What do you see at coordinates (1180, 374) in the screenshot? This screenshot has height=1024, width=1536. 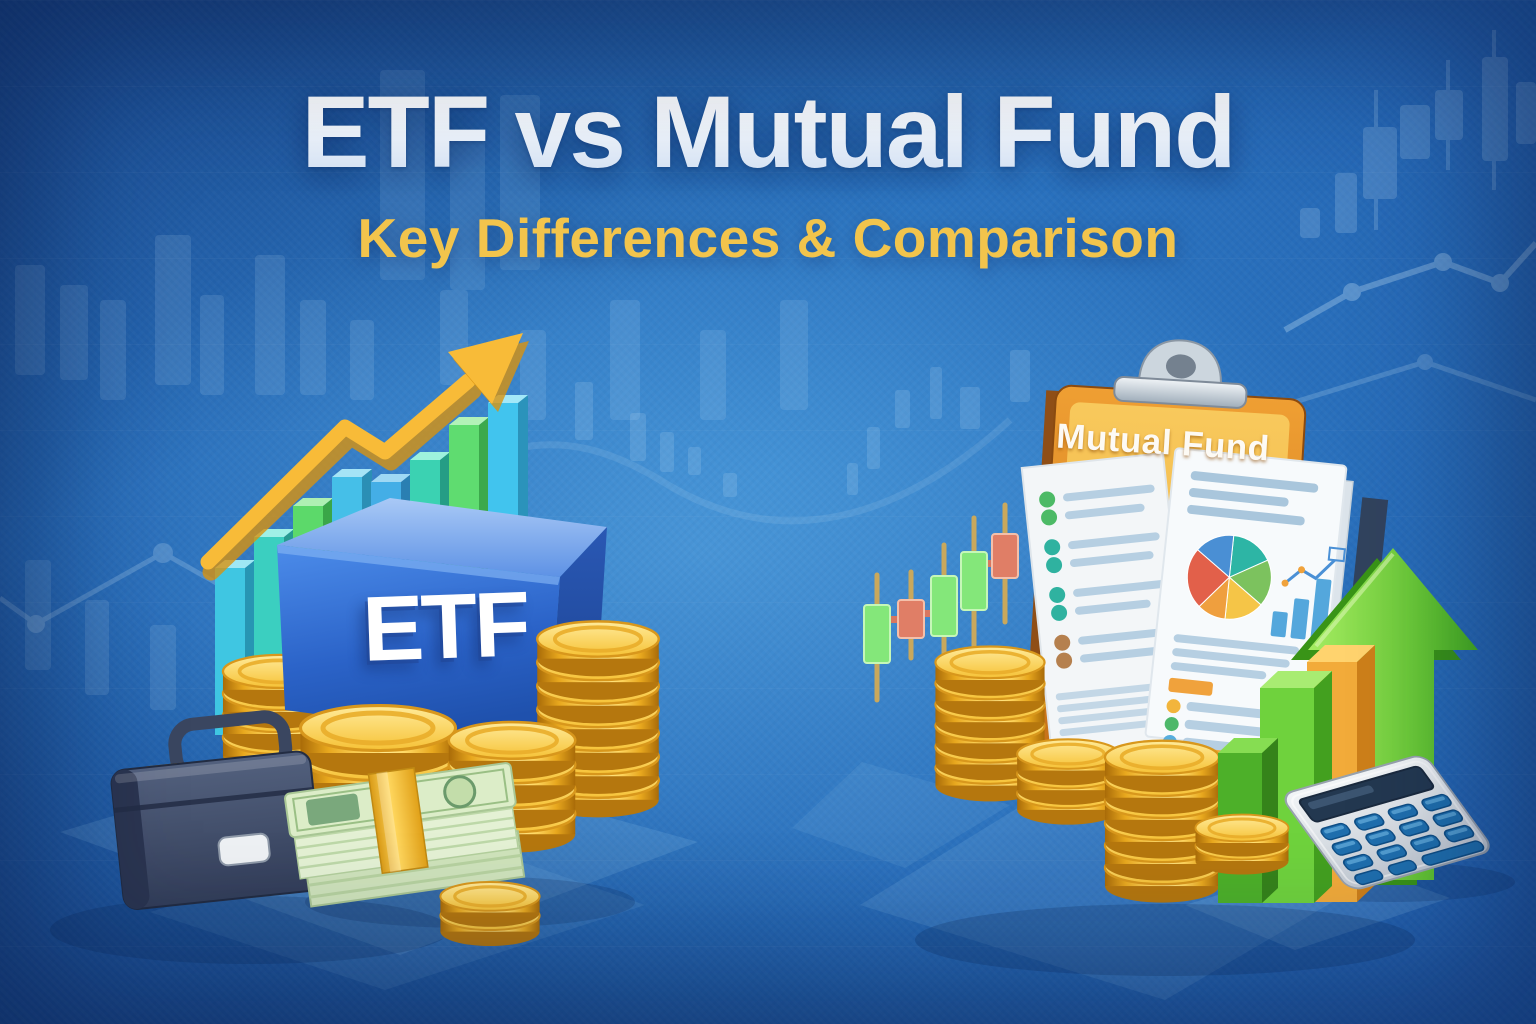 I see `clipboard-clip` at bounding box center [1180, 374].